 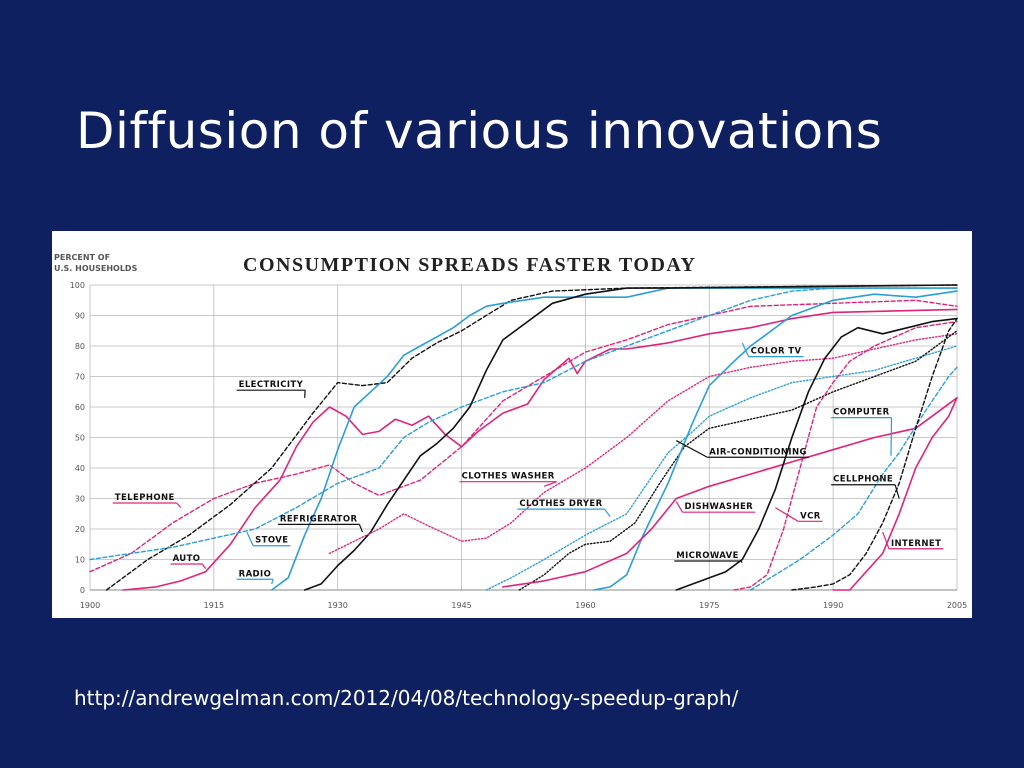 I want to click on series-label-color-tv: COLOR TV, so click(x=776, y=352).